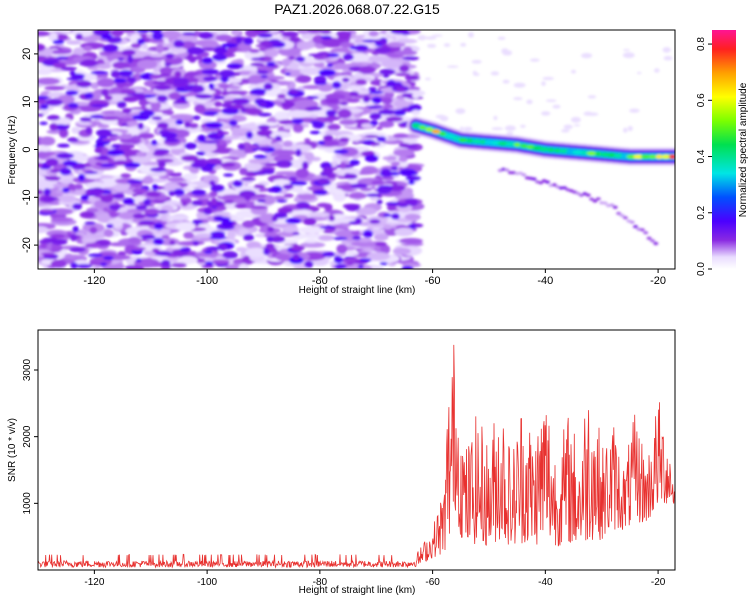 Image resolution: width=750 pixels, height=600 pixels. I want to click on snr-y-label: SNR (10 * v/v), so click(12, 450).